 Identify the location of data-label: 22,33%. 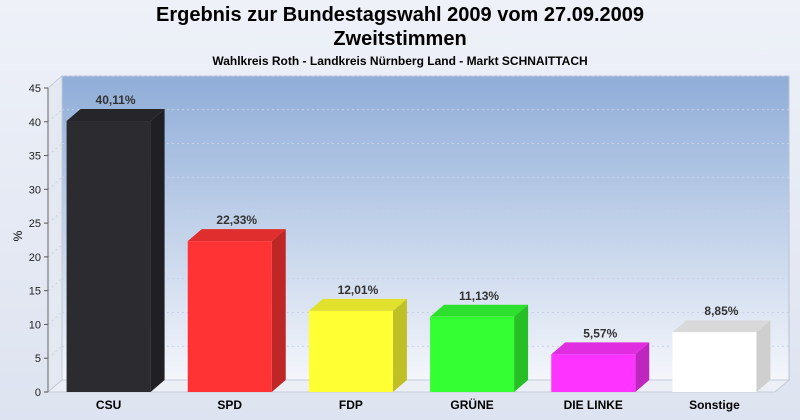
(236, 220).